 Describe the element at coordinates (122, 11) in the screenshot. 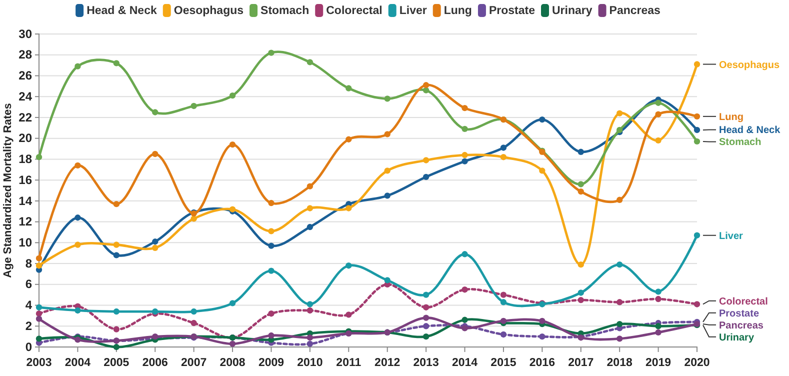

I see `legend-label: Head & Neck` at that location.